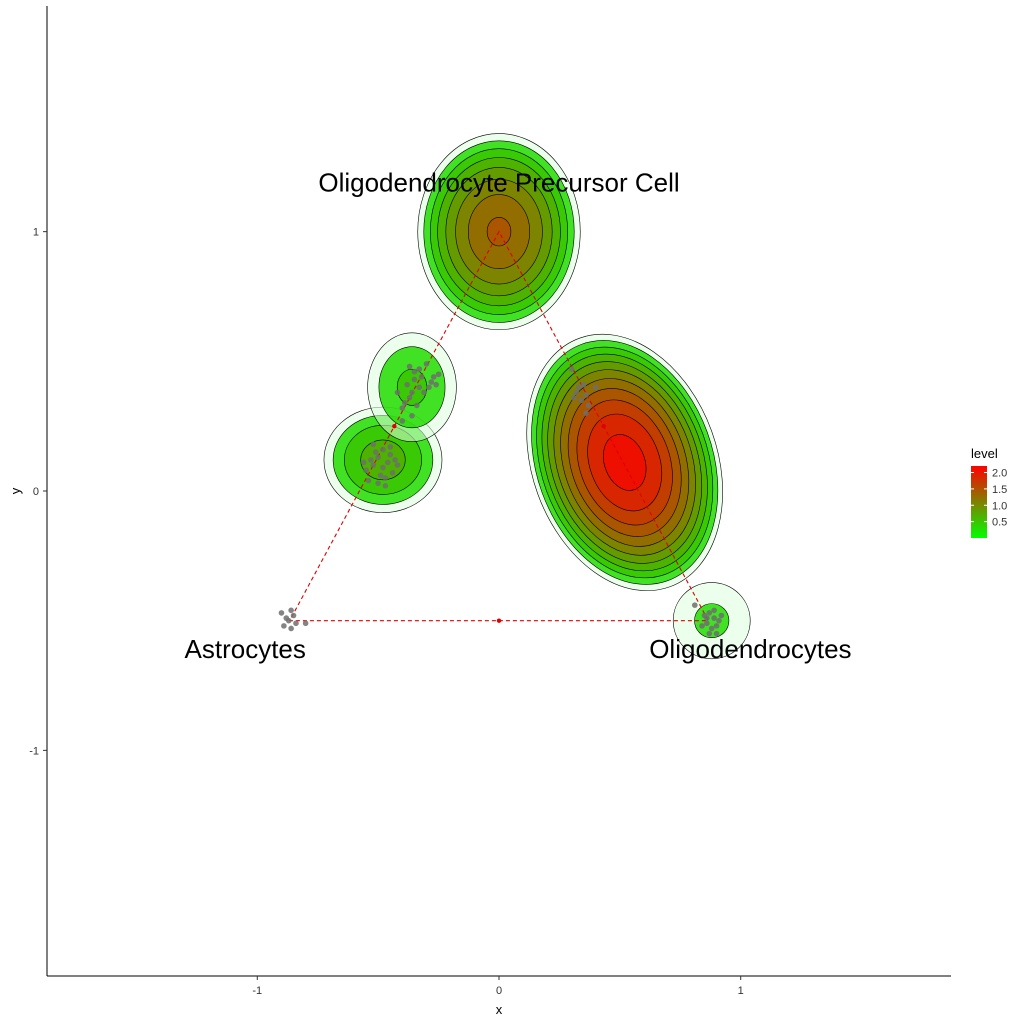 This screenshot has height=1024, width=1024. What do you see at coordinates (498, 182) in the screenshot?
I see `cell-type-label: Oligodendrocyte Precursor Cell` at bounding box center [498, 182].